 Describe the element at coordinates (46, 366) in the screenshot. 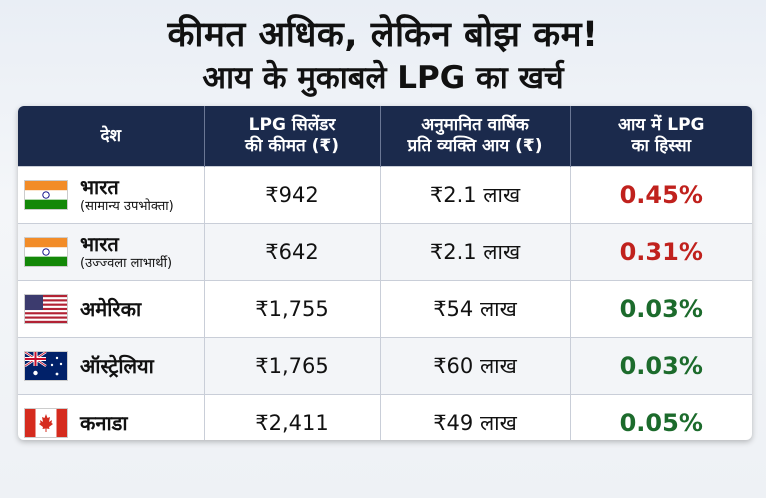

I see `australia-flag-icon` at that location.